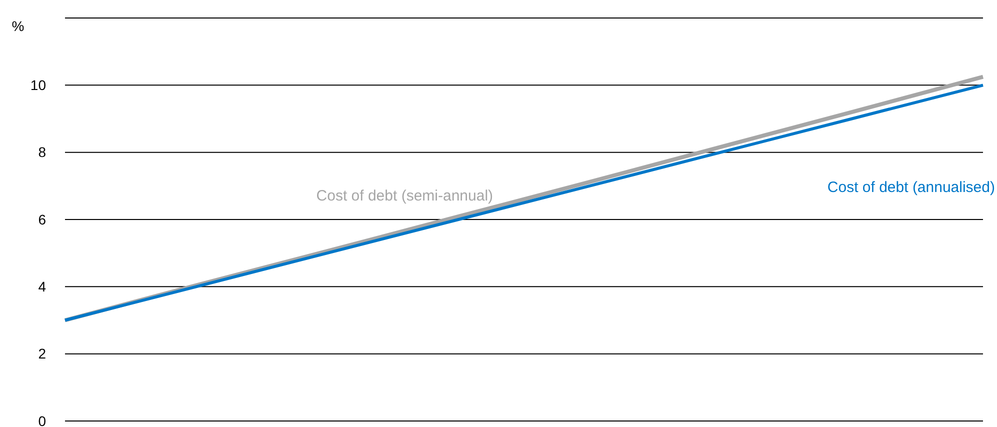  Describe the element at coordinates (911, 187) in the screenshot. I see `text: Cost of debt (annualised)` at that location.